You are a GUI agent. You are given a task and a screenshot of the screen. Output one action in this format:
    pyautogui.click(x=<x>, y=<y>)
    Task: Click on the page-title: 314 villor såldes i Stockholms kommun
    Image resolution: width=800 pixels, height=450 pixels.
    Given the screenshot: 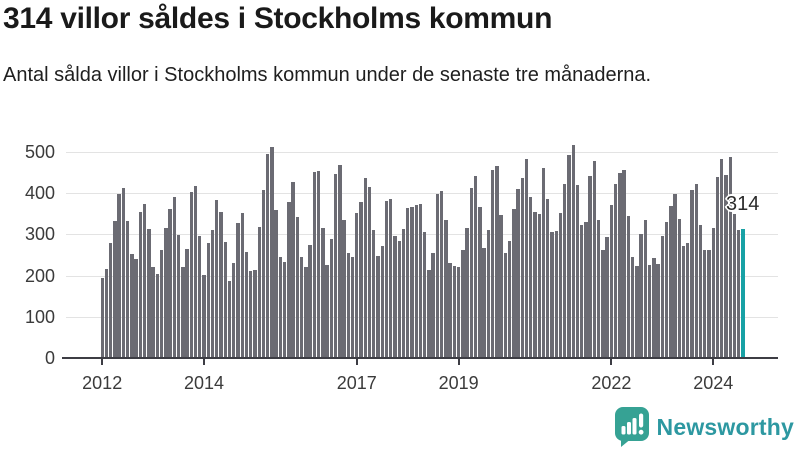 What is the action you would take?
    pyautogui.click(x=278, y=18)
    